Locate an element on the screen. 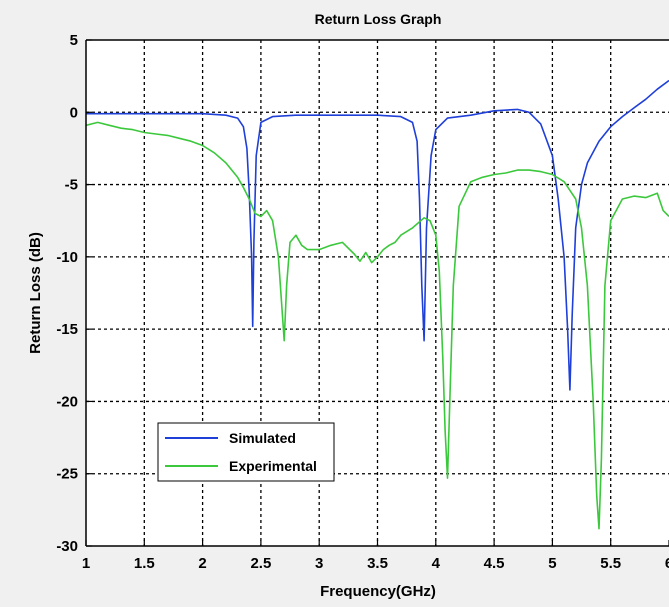 The height and width of the screenshot is (607, 669). x-tick-label: 5 is located at coordinates (552, 563).